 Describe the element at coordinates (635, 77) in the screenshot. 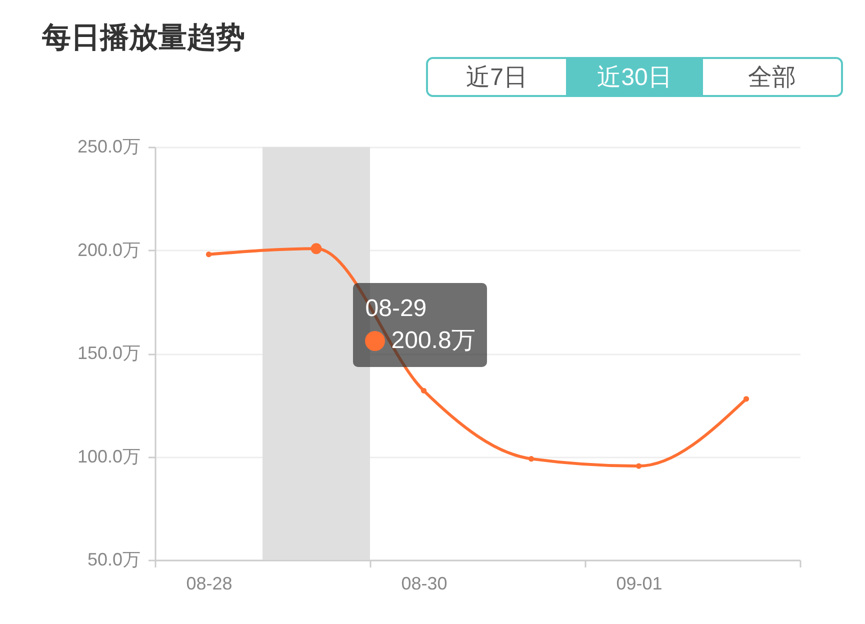

I see `tab-button: 近30日` at that location.